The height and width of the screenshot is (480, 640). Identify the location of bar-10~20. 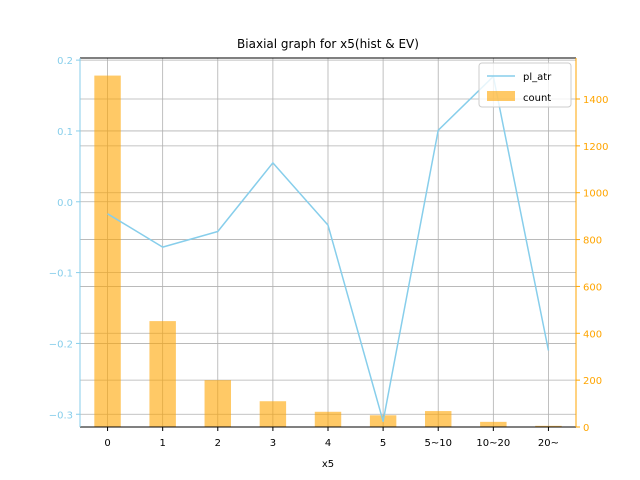
(493, 424).